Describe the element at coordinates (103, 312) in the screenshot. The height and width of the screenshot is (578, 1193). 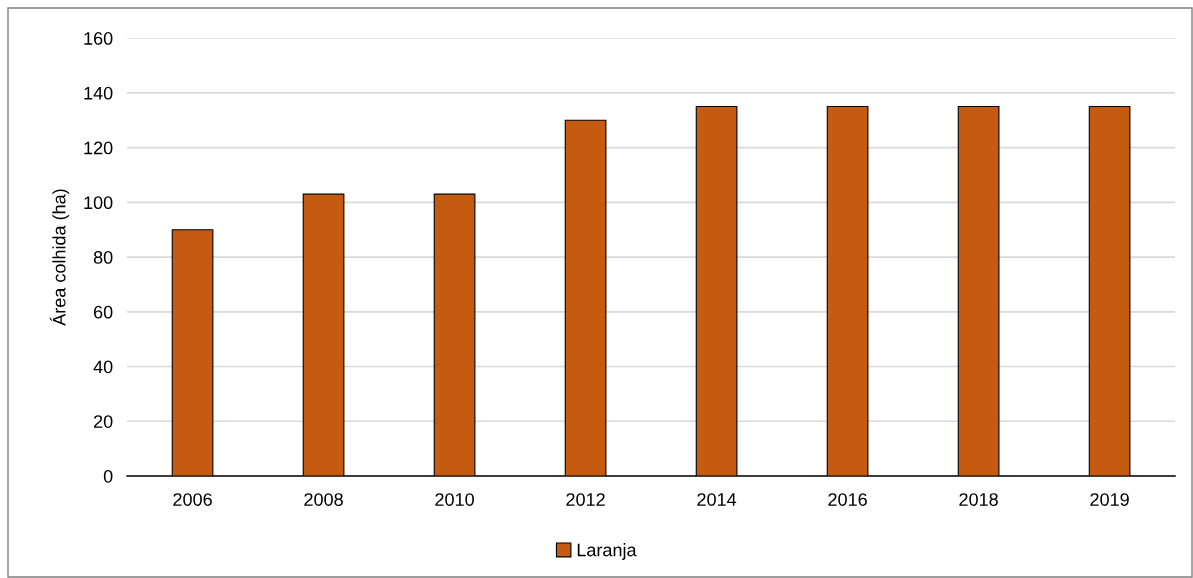
I see `y-tick-label: 60` at that location.